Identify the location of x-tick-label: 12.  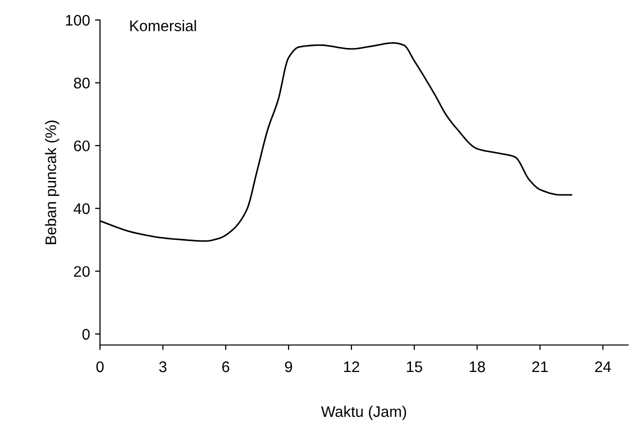
(352, 366).